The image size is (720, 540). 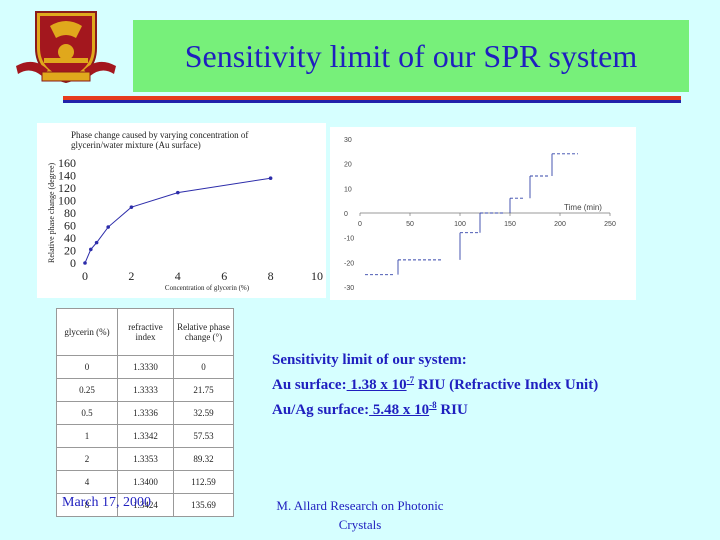 I want to click on table-row: 0.5 1.3336 32.59, so click(x=145, y=413).